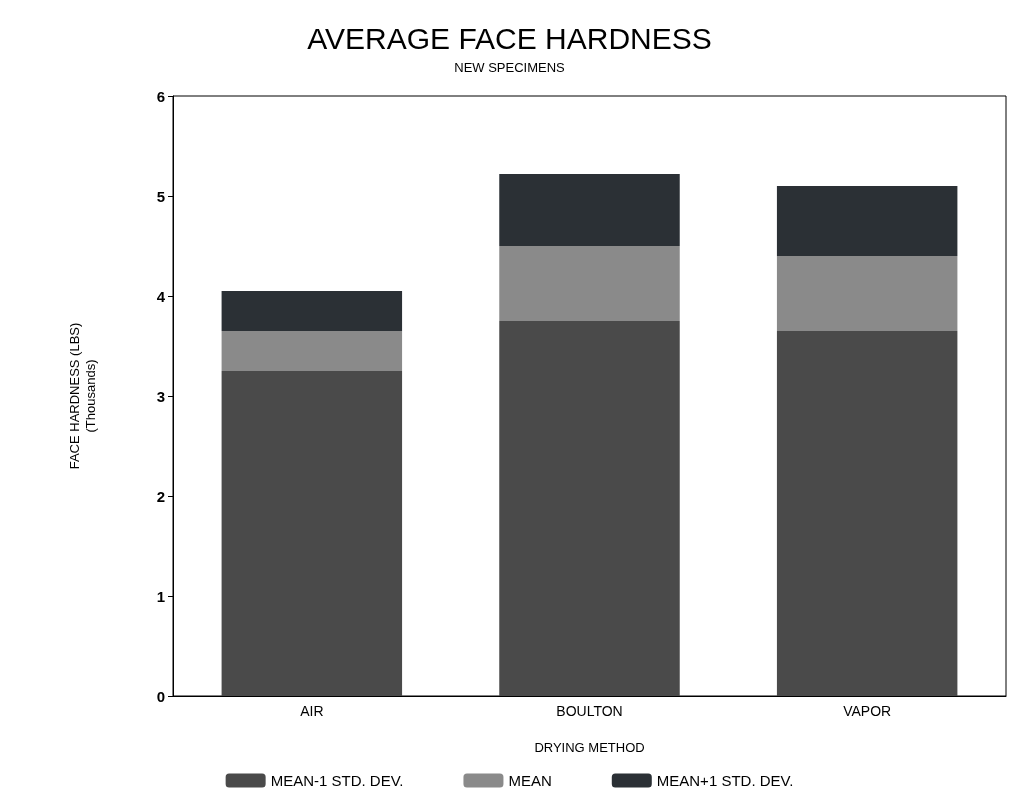  What do you see at coordinates (509, 38) in the screenshot?
I see `chart-title: AVERAGE FACE HARDNESS` at bounding box center [509, 38].